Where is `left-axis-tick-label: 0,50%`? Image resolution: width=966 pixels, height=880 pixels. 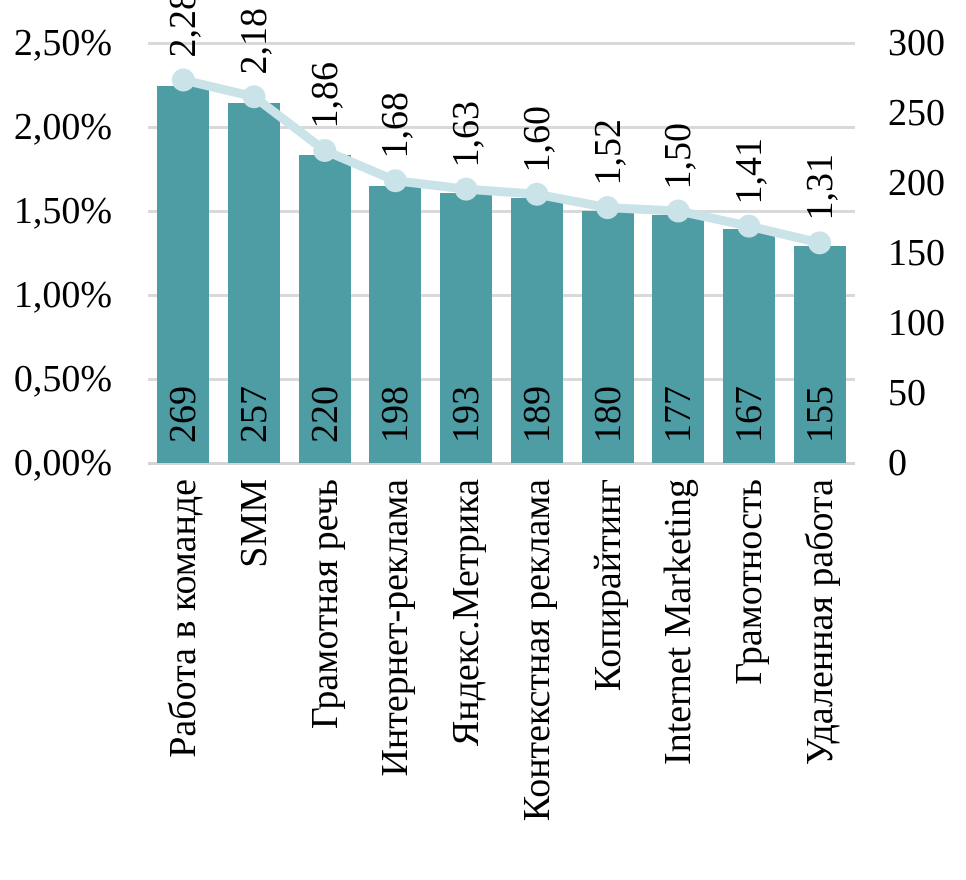
left-axis-tick-label: 0,50% is located at coordinates (62, 379).